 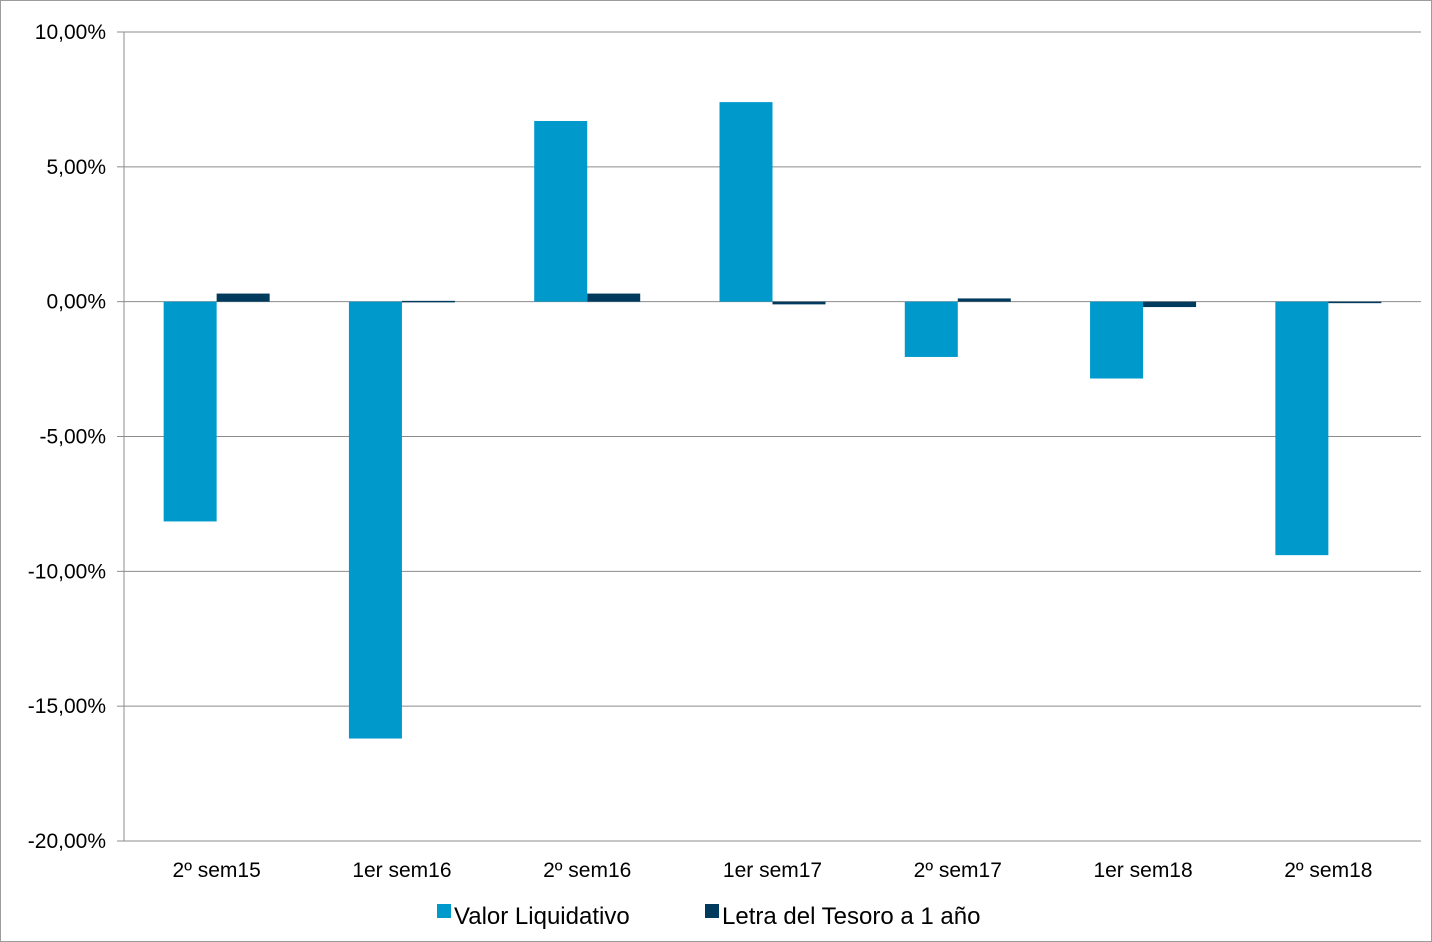 What do you see at coordinates (958, 870) in the screenshot?
I see `x-tick-label: 2º sem17` at bounding box center [958, 870].